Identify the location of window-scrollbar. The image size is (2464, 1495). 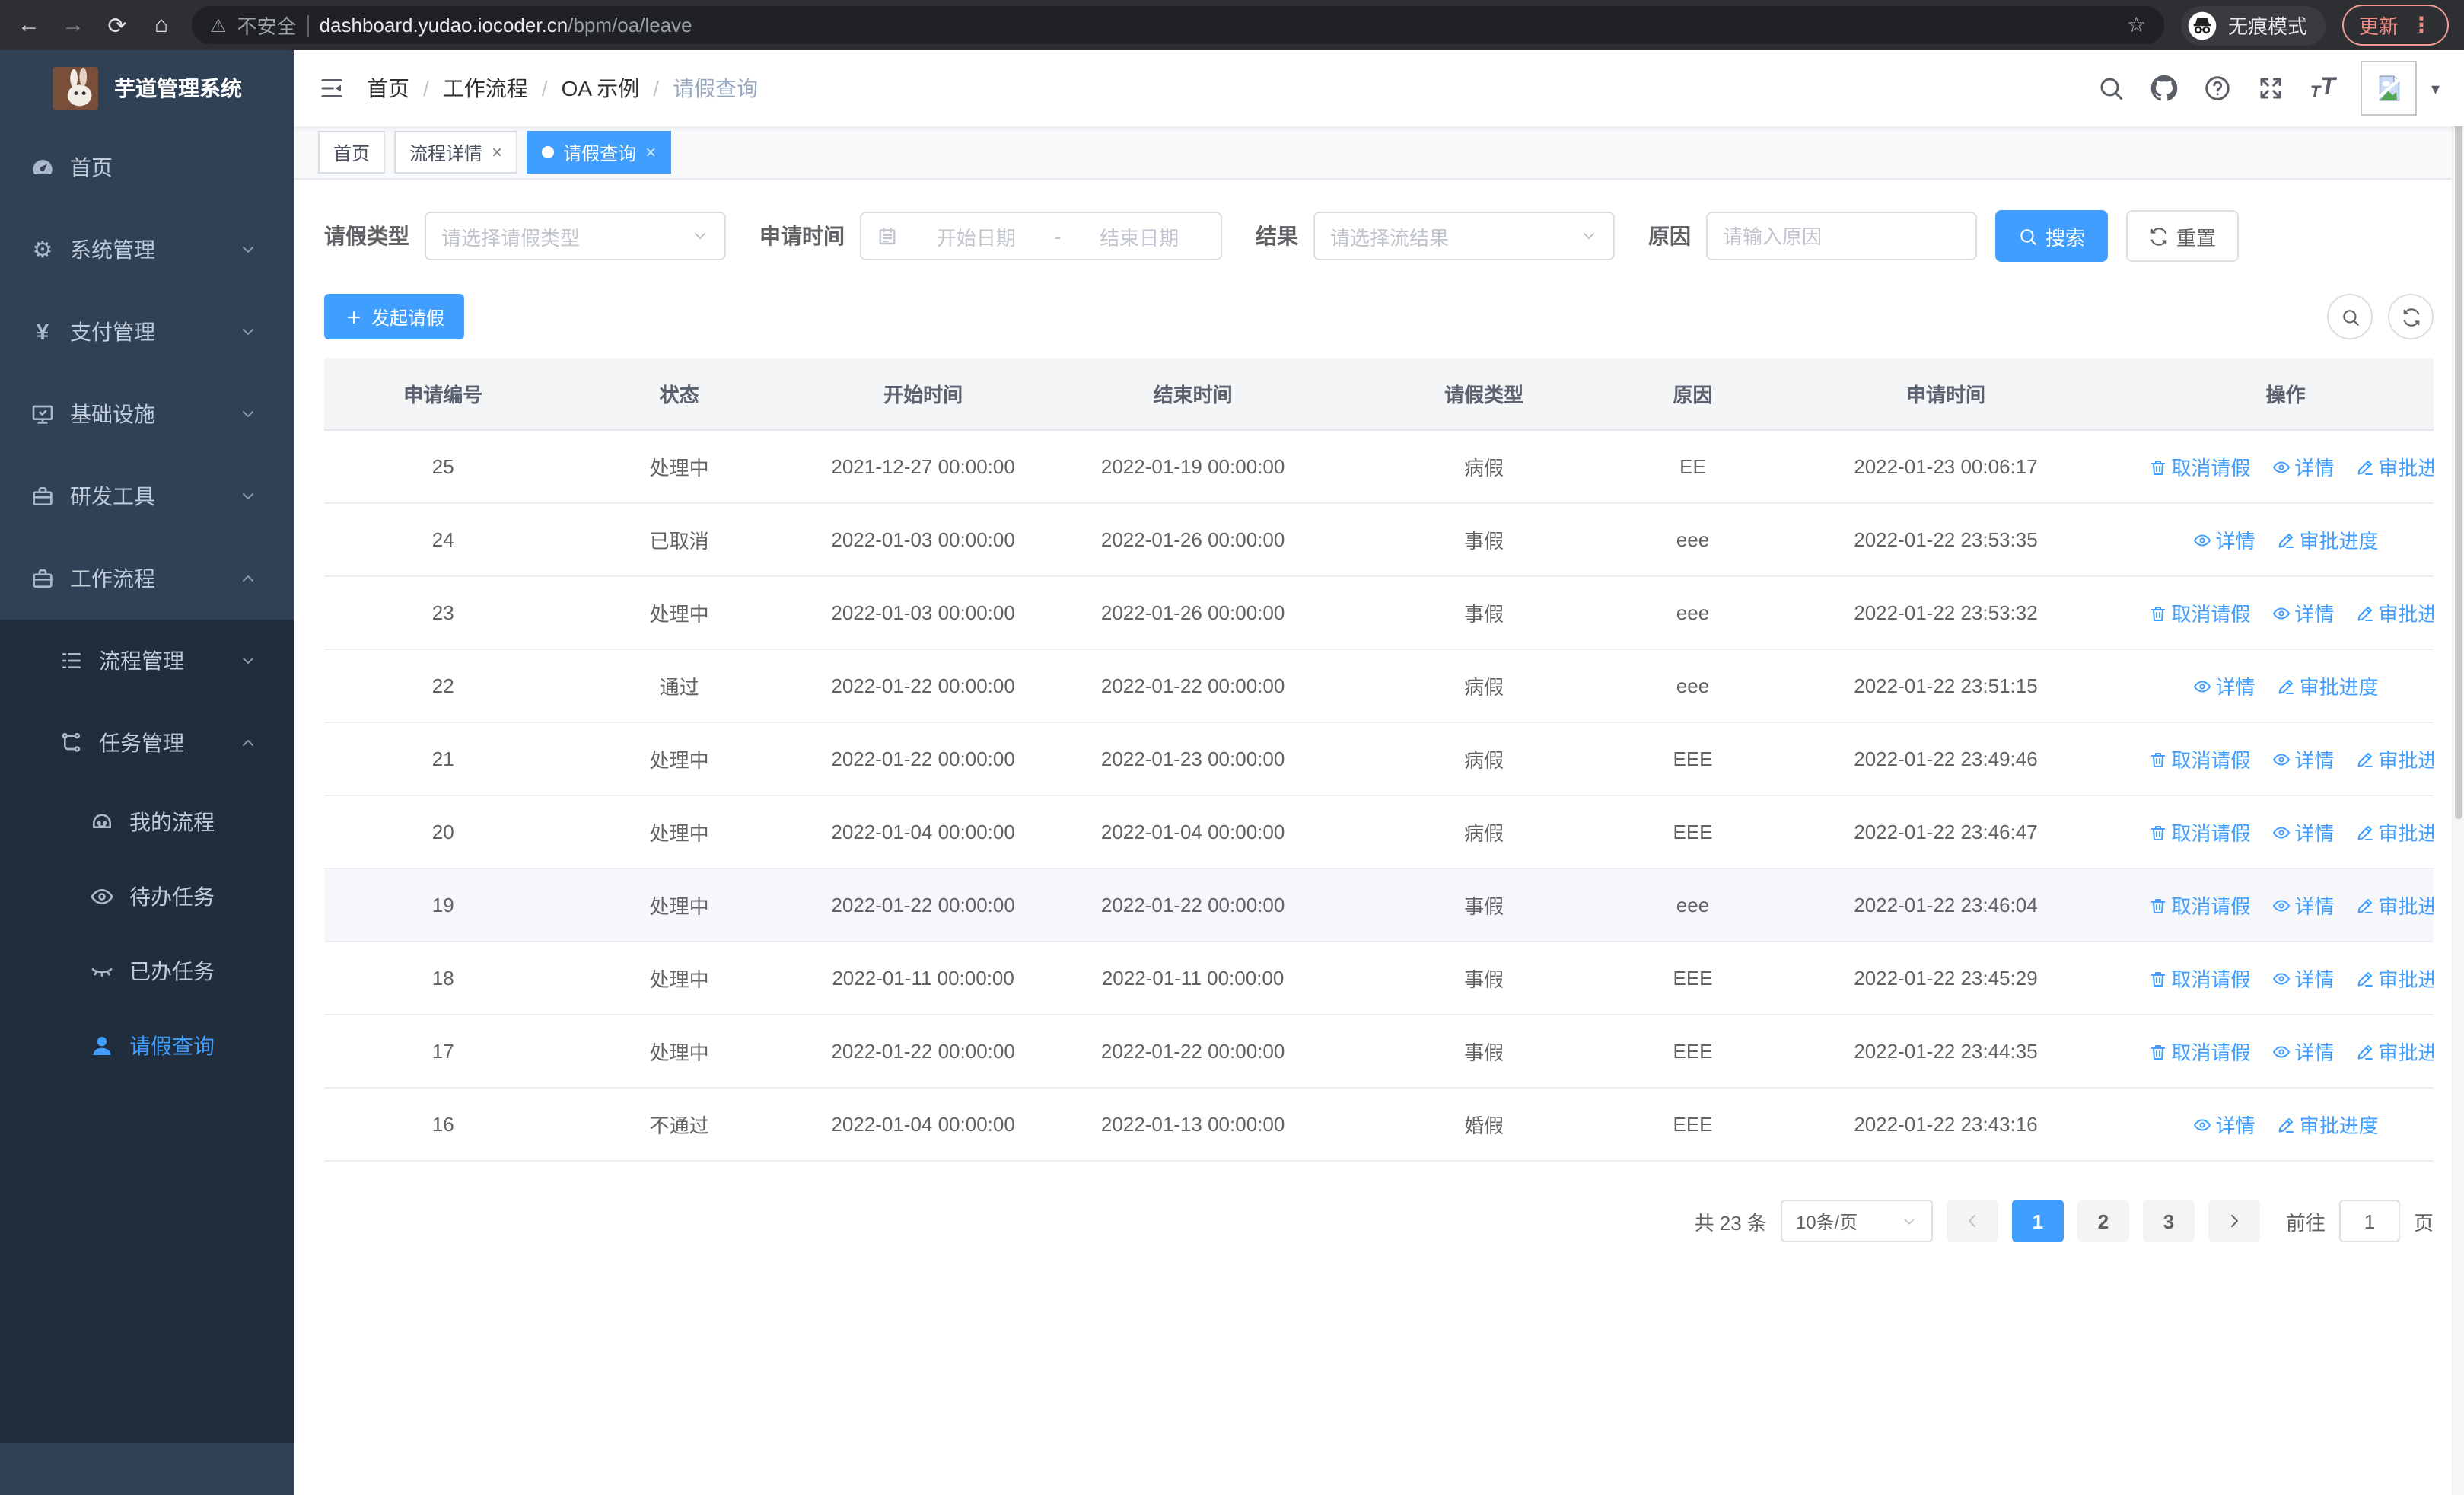
(2458, 772).